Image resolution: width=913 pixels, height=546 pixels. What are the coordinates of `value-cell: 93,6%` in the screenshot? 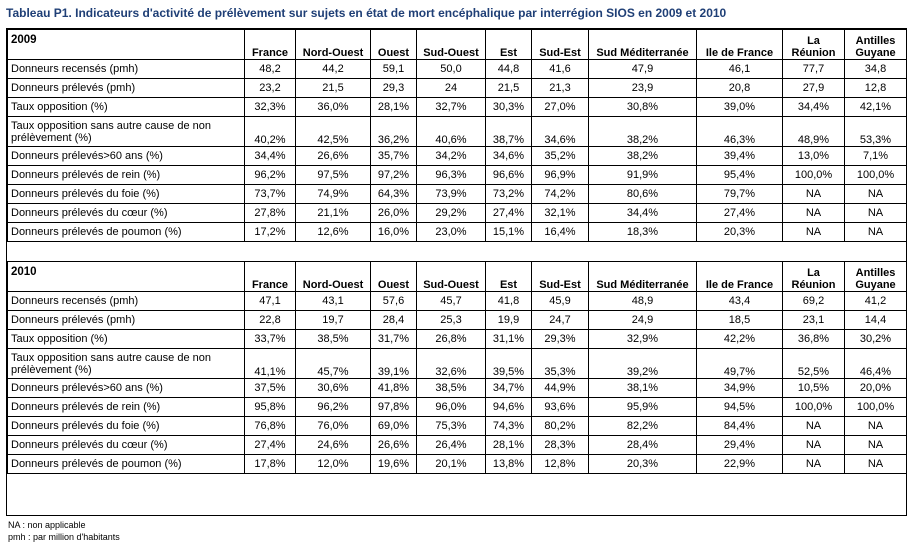 It's located at (560, 407).